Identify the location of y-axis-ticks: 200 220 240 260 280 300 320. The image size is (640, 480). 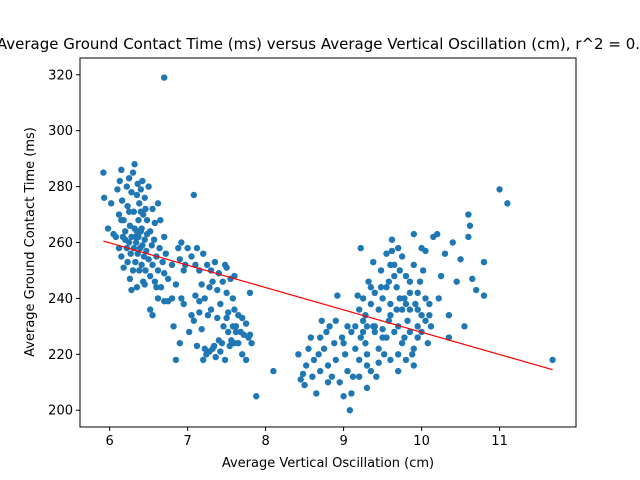
(64, 243).